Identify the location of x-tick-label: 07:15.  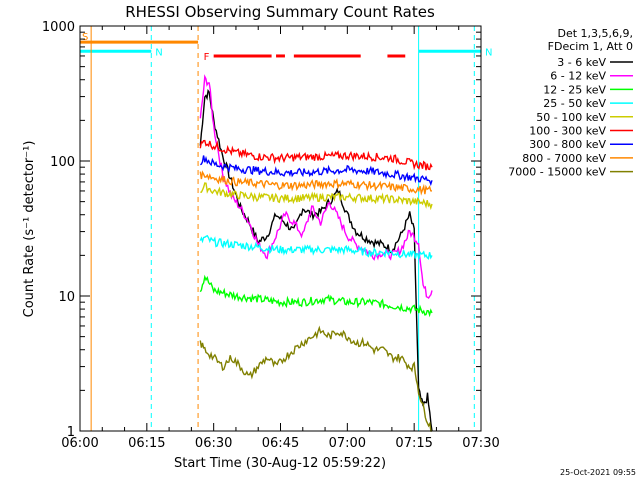
(413, 443).